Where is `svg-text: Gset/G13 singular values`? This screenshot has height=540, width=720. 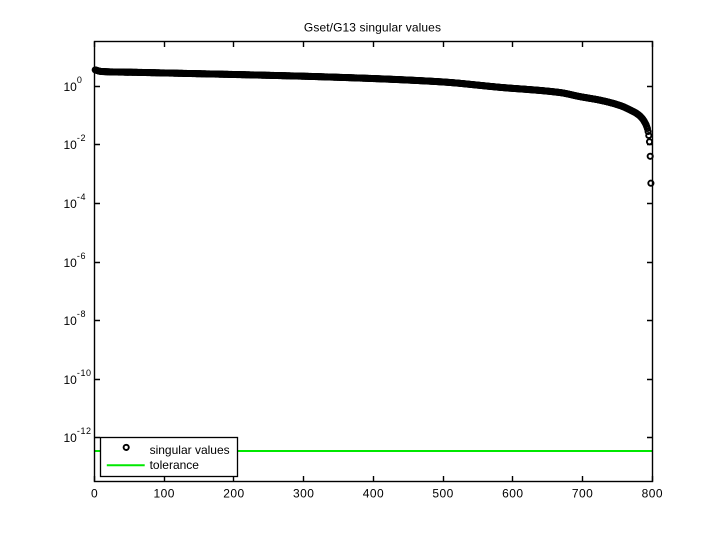
svg-text: Gset/G13 singular values is located at coordinates (372, 28).